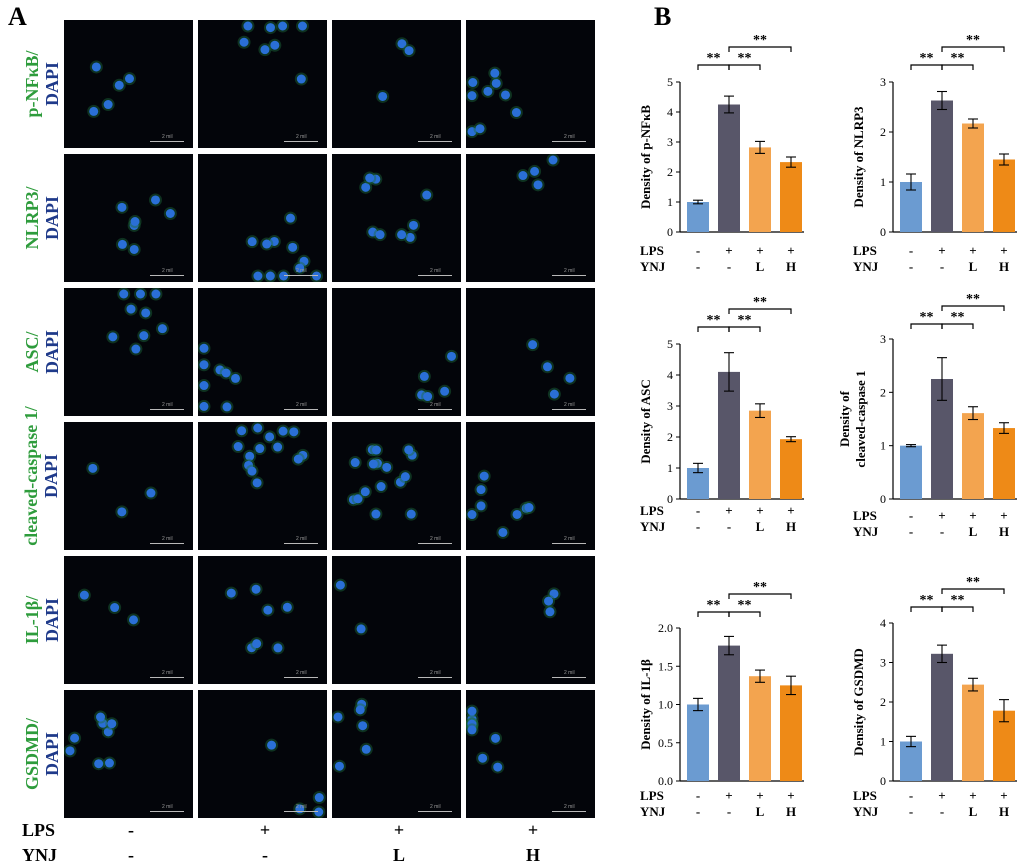 Image resolution: width=1024 pixels, height=866 pixels. What do you see at coordinates (39, 855) in the screenshot?
I see `cond-ynj-label: YNJ` at bounding box center [39, 855].